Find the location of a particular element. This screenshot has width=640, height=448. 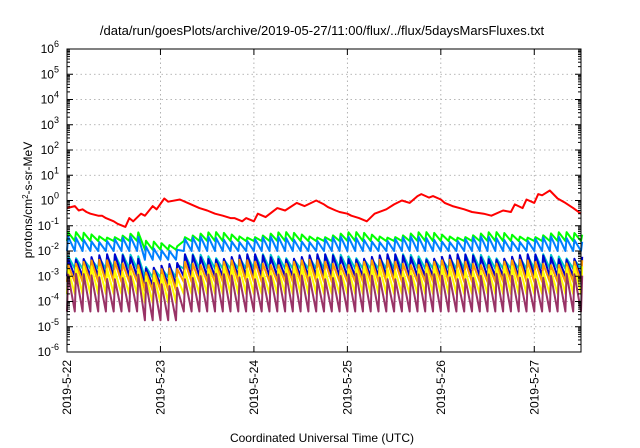

y-axis-label-rest: -s-sr-MeV is located at coordinates (28, 168).